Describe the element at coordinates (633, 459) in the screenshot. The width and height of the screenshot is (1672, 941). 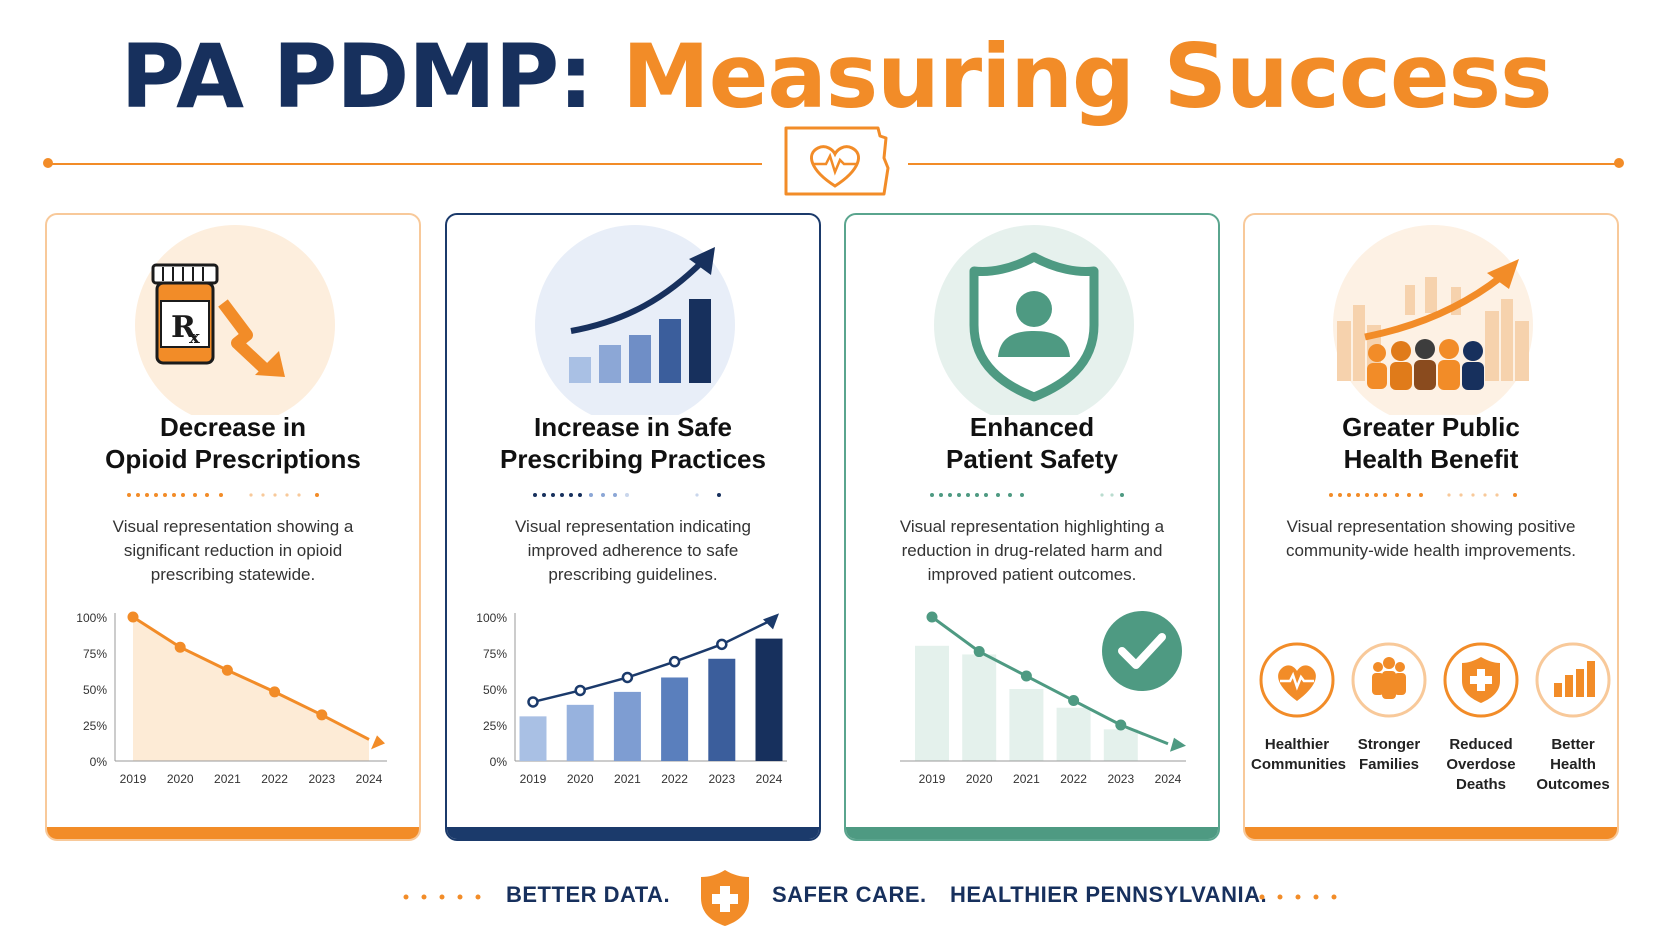
I see `card-heading-line2: Prescribing Practices` at that location.